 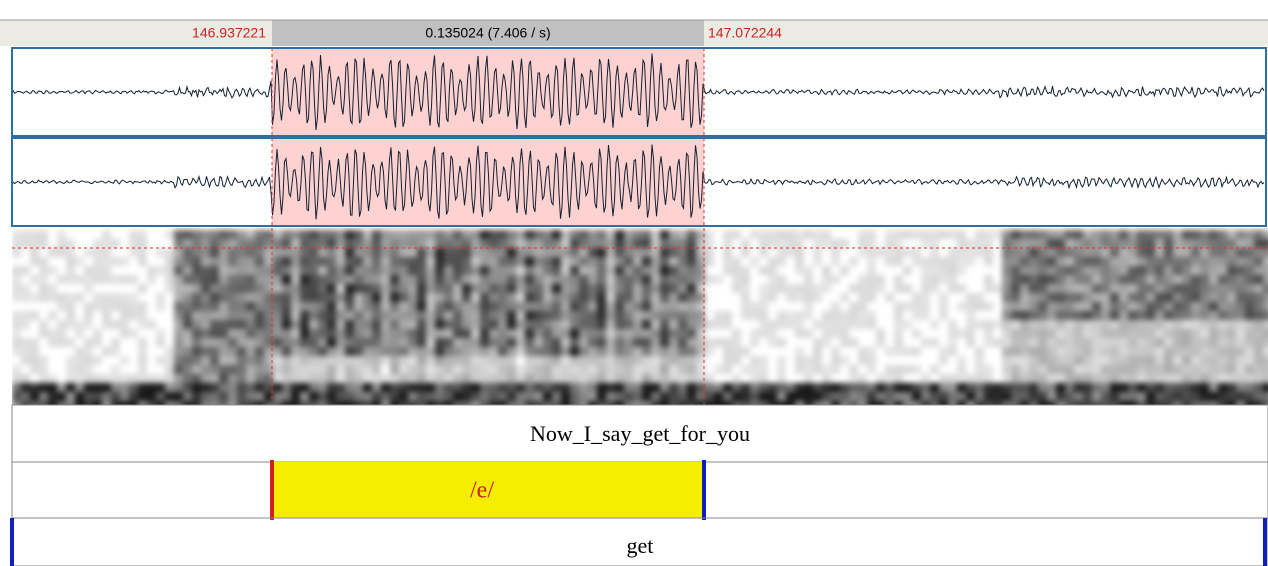 I want to click on selection-header, so click(x=488, y=33).